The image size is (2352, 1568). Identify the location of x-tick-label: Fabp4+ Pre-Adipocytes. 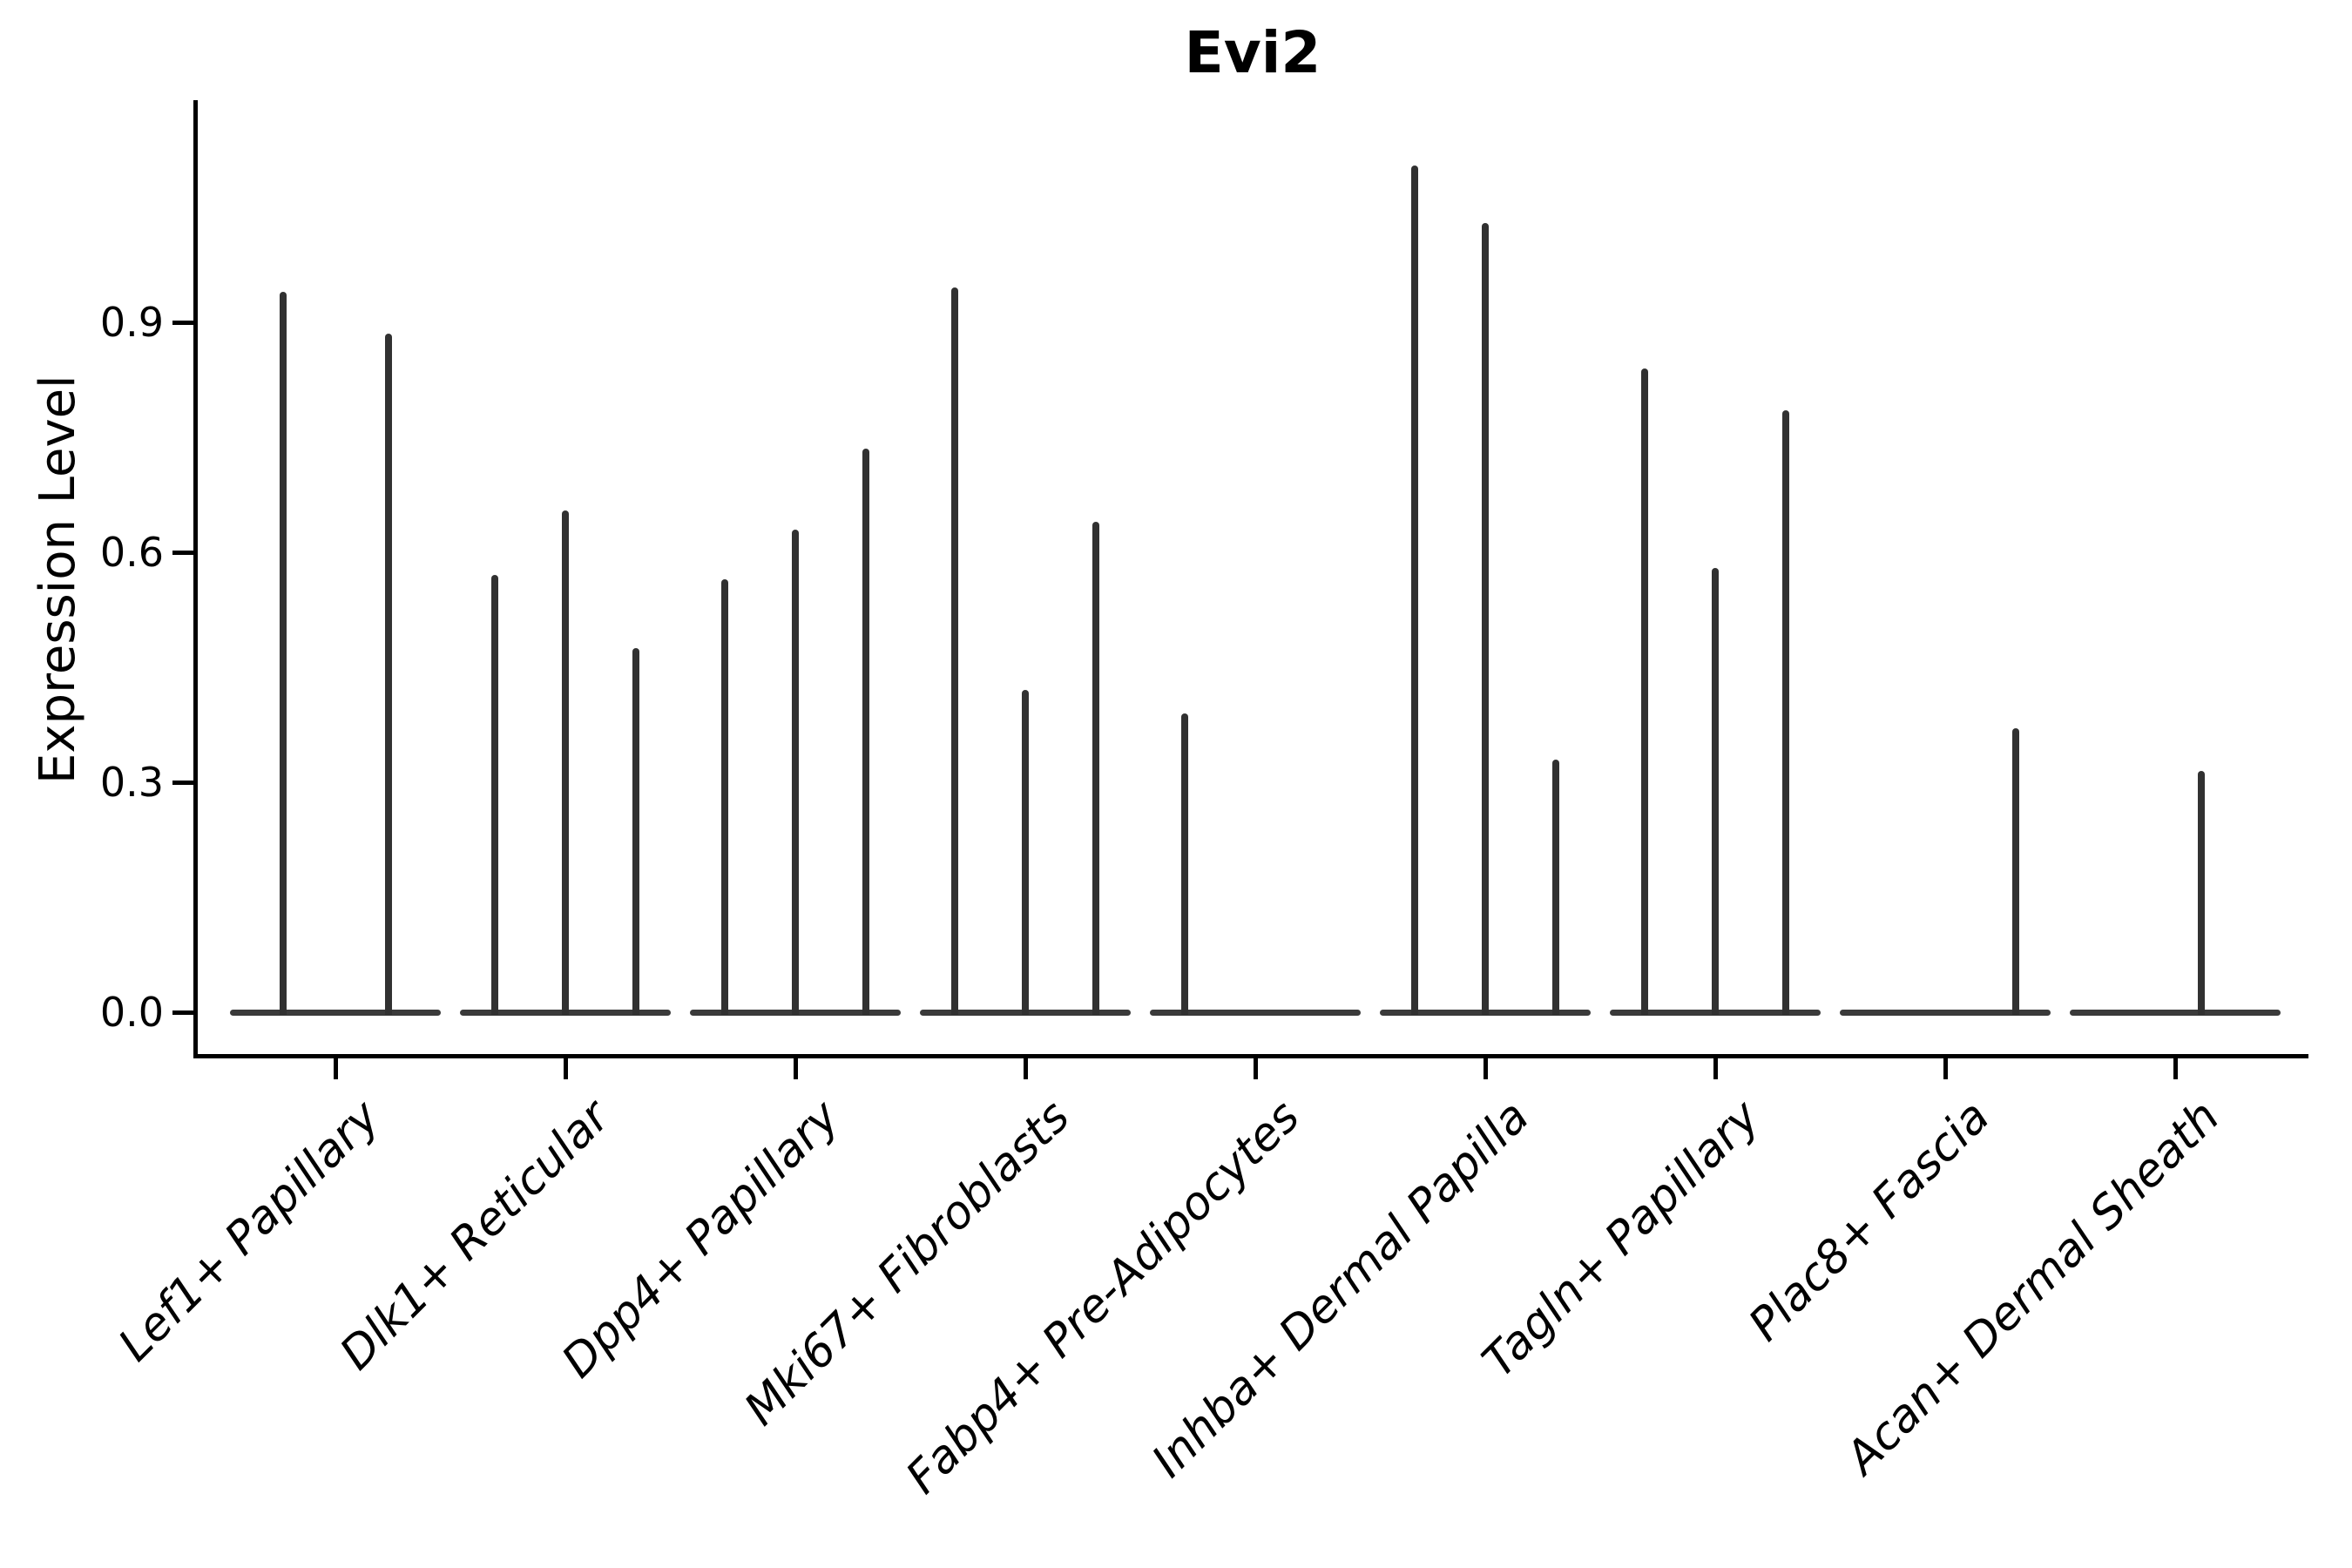
(1103, 1297).